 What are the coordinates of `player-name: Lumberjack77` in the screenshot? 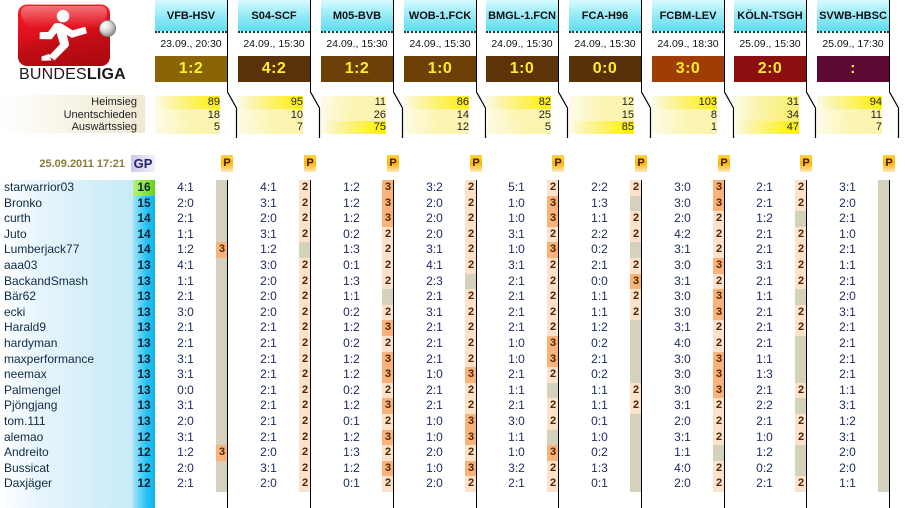 It's located at (42, 249).